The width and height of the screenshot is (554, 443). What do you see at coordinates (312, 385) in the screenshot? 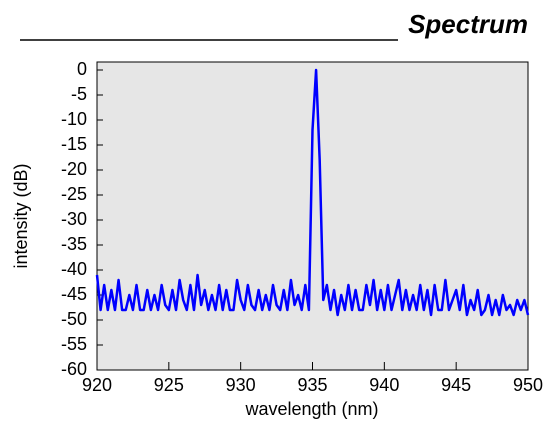
I see `x-tick-label: 935` at bounding box center [312, 385].